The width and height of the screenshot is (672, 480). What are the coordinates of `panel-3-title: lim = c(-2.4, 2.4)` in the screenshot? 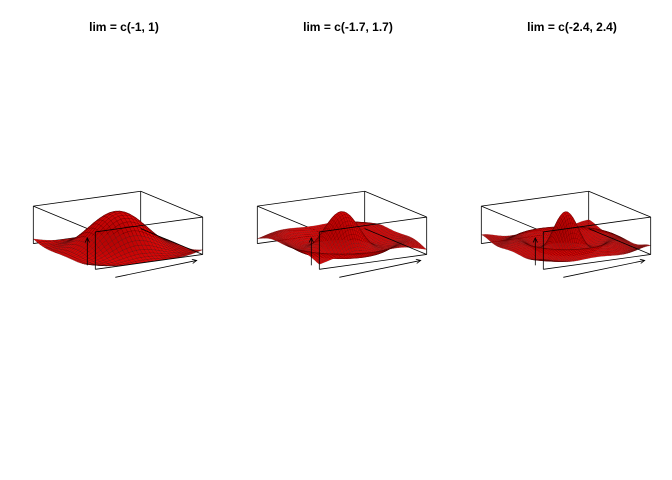 It's located at (572, 27).